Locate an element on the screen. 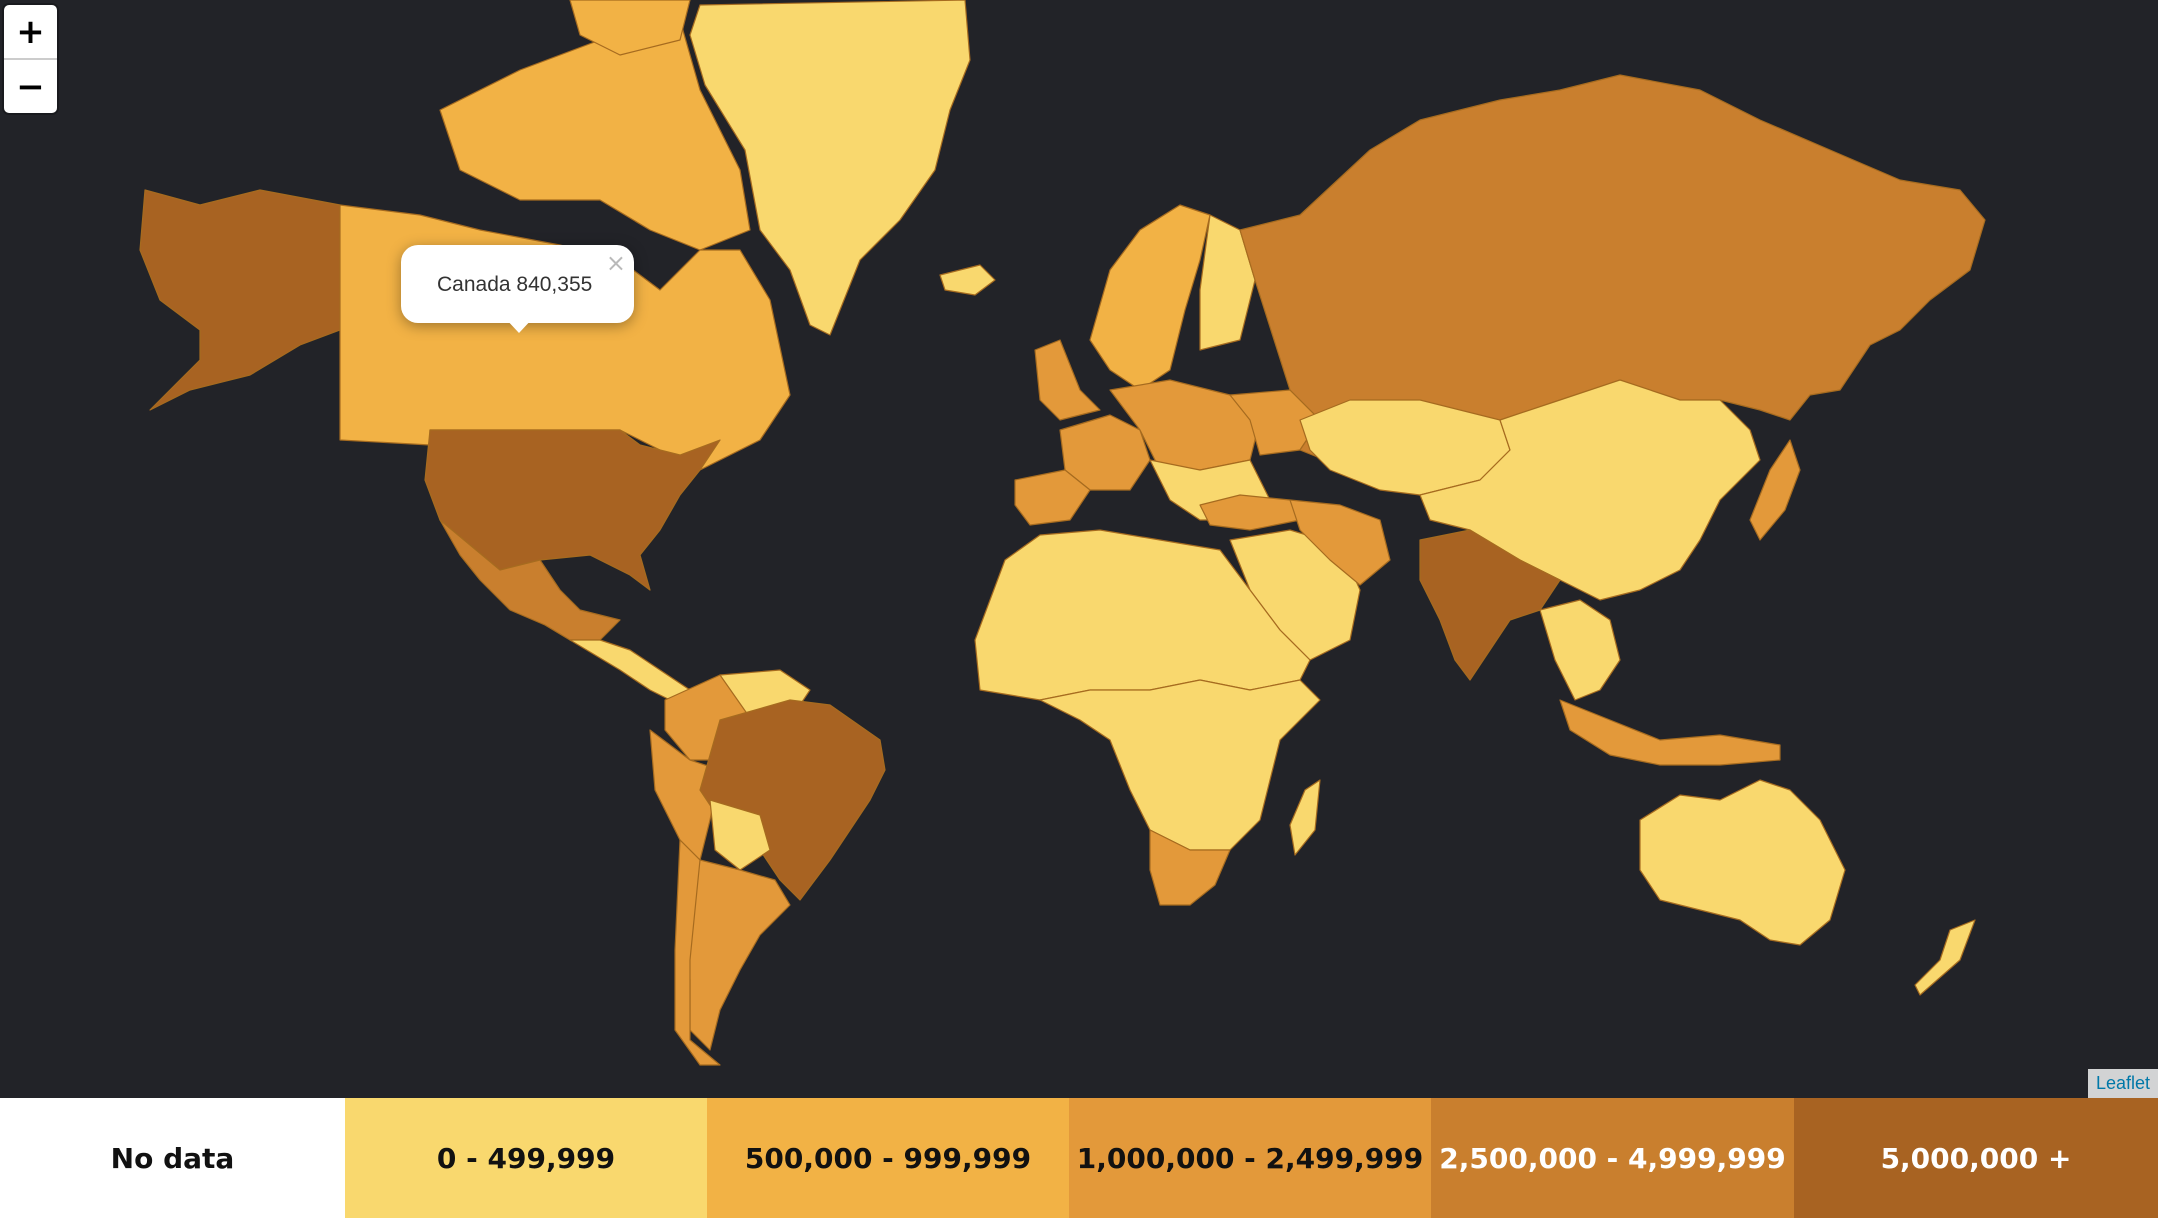 The height and width of the screenshot is (1218, 2158). country-mexico is located at coordinates (530, 580).